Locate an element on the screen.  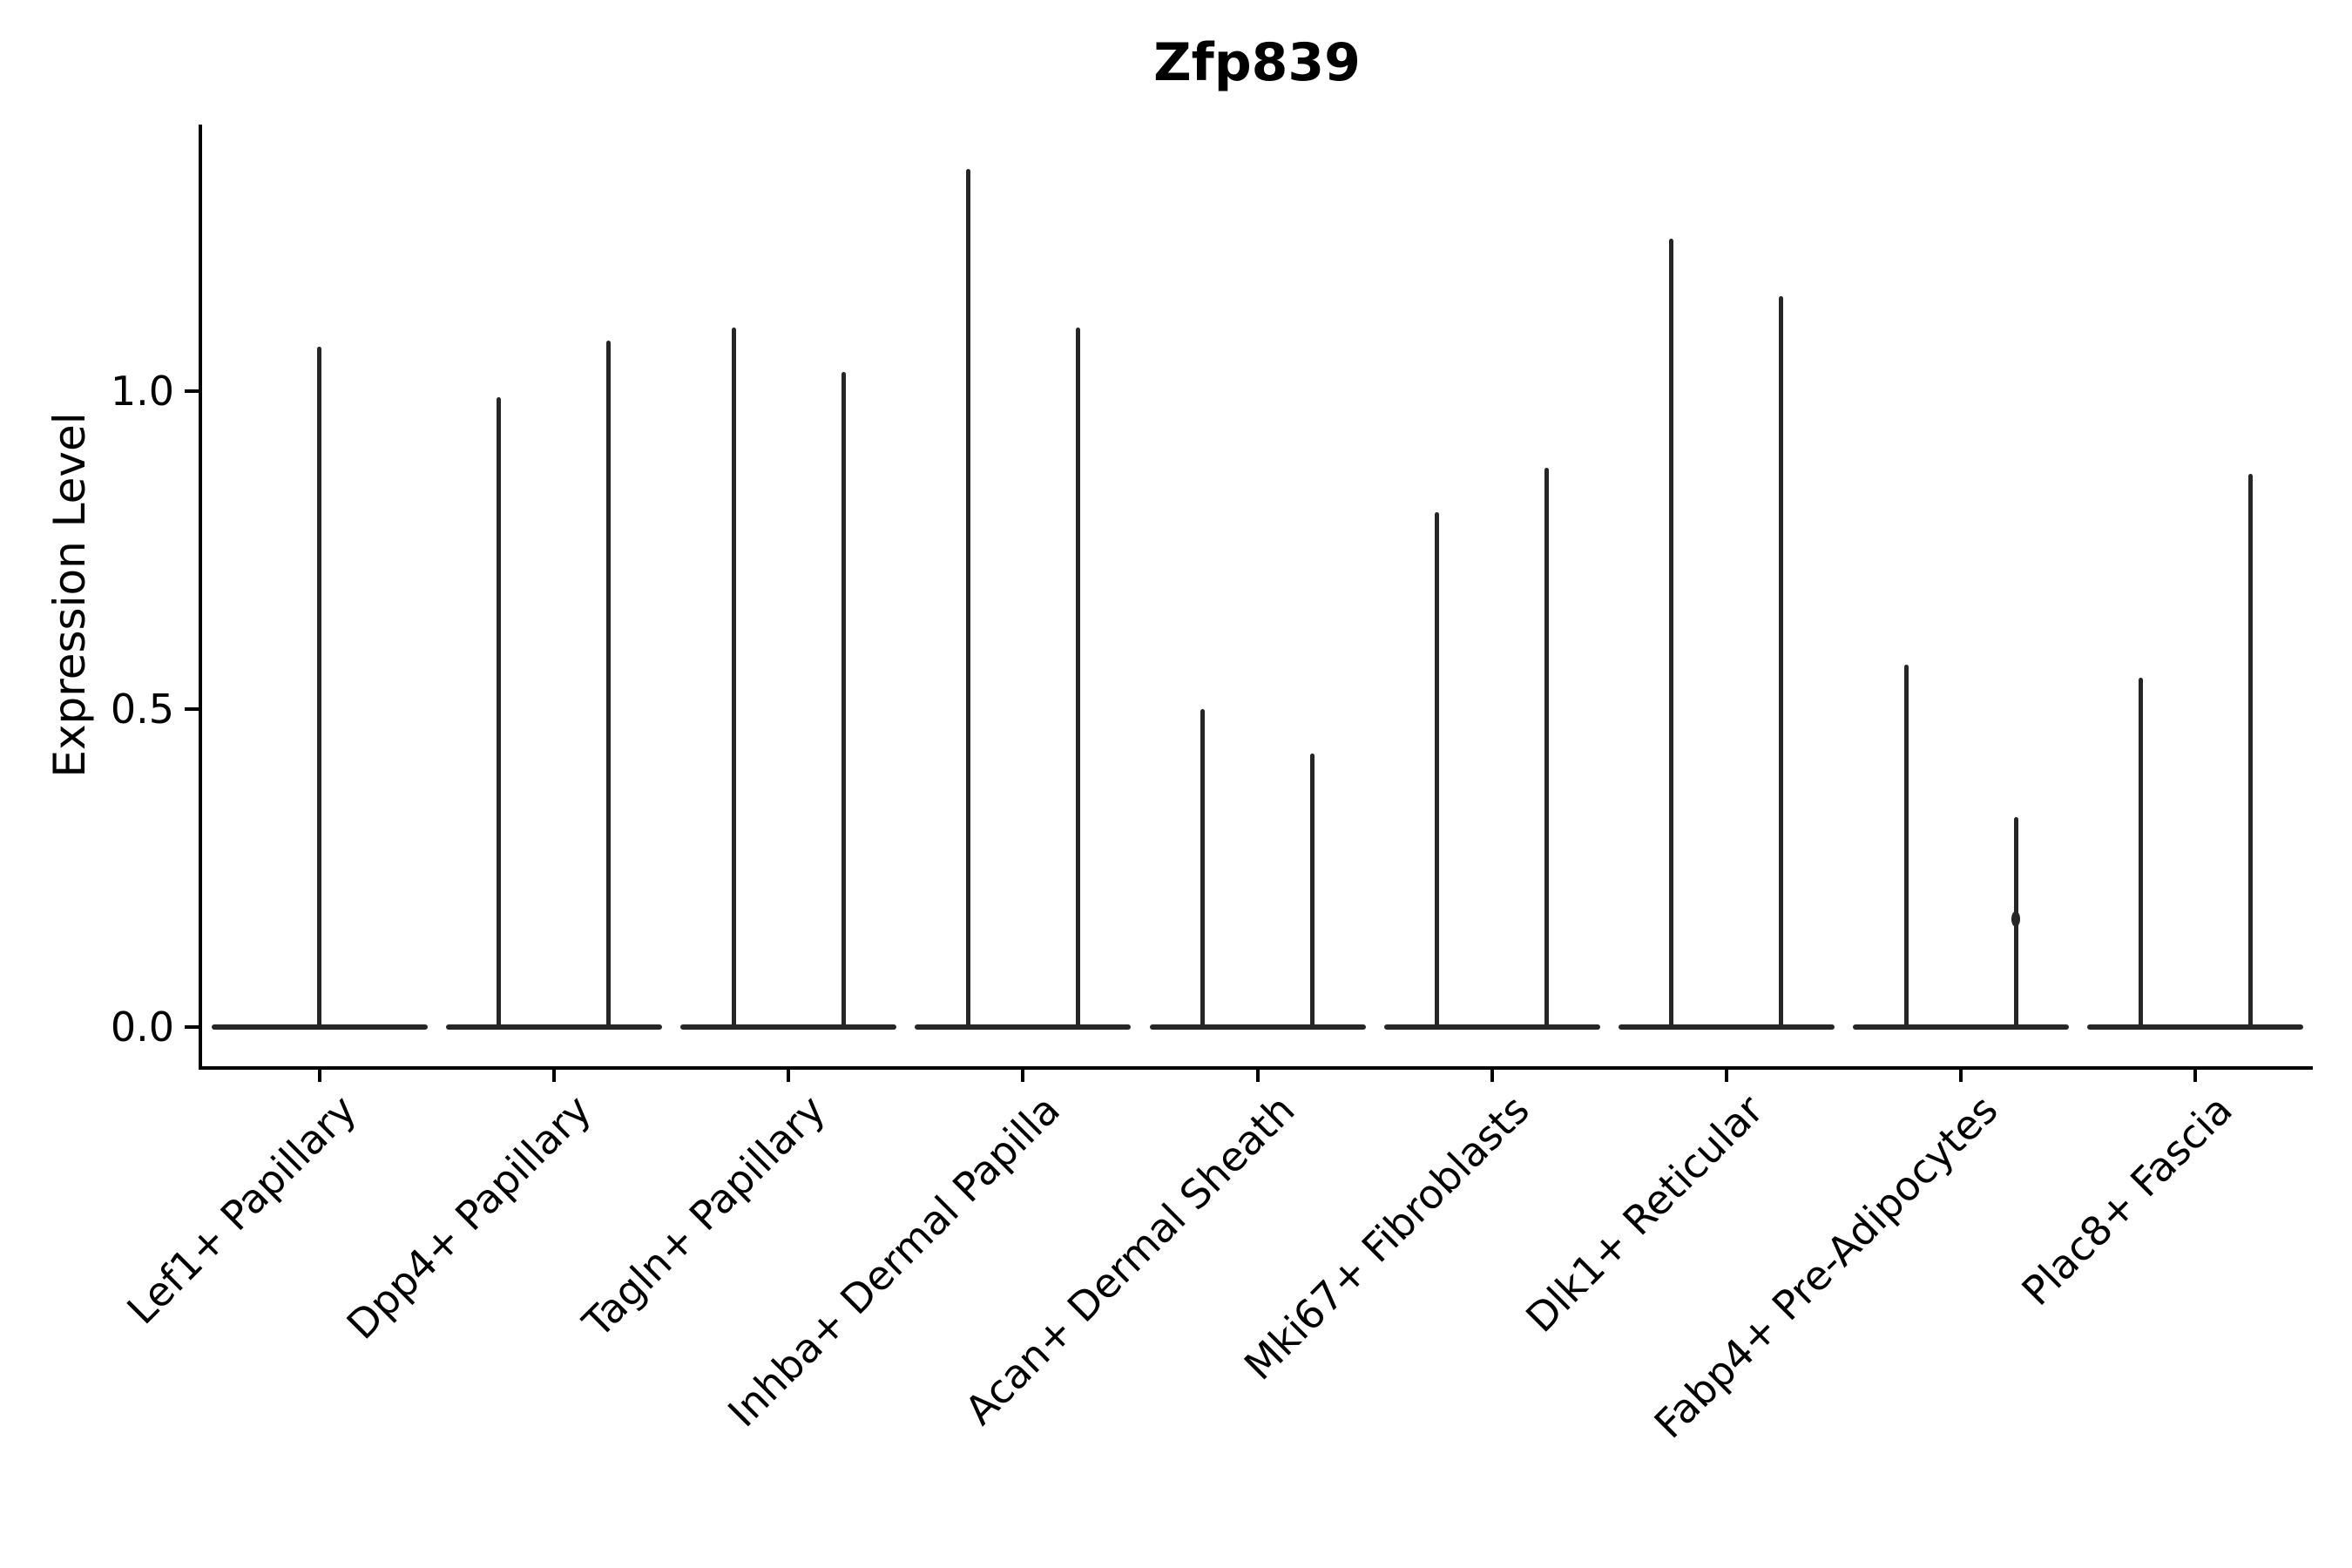
x-tick-label: Dlk1+ Reticular is located at coordinates (1645, 1213).